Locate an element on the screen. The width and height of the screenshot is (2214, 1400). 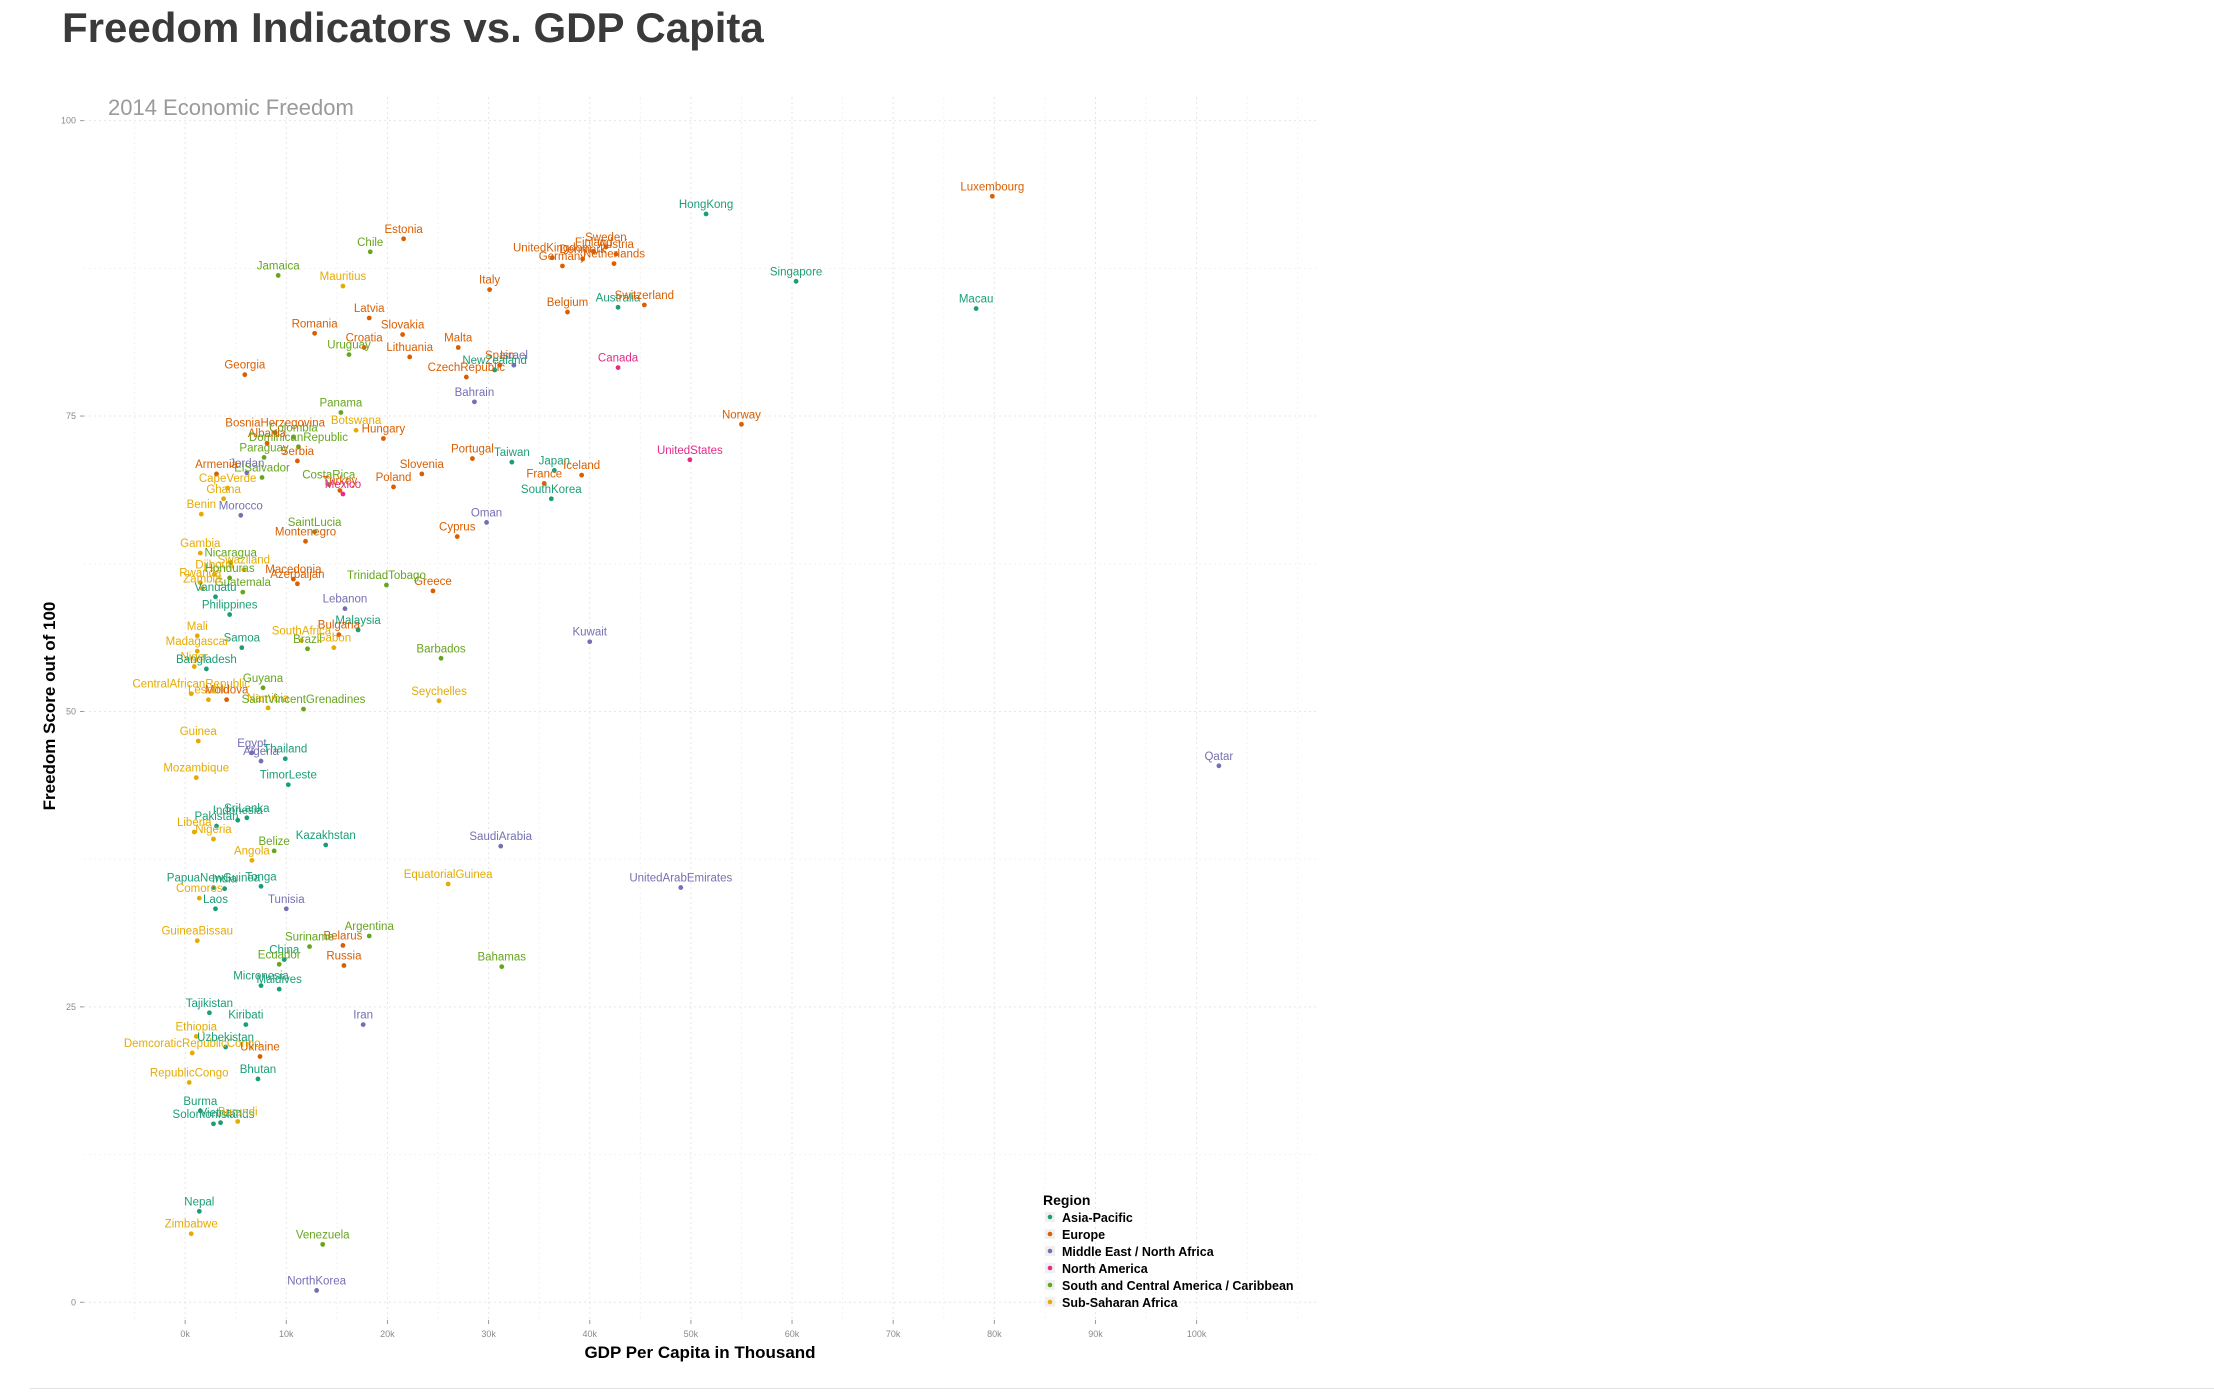
data-label: Kuwait is located at coordinates (589, 633).